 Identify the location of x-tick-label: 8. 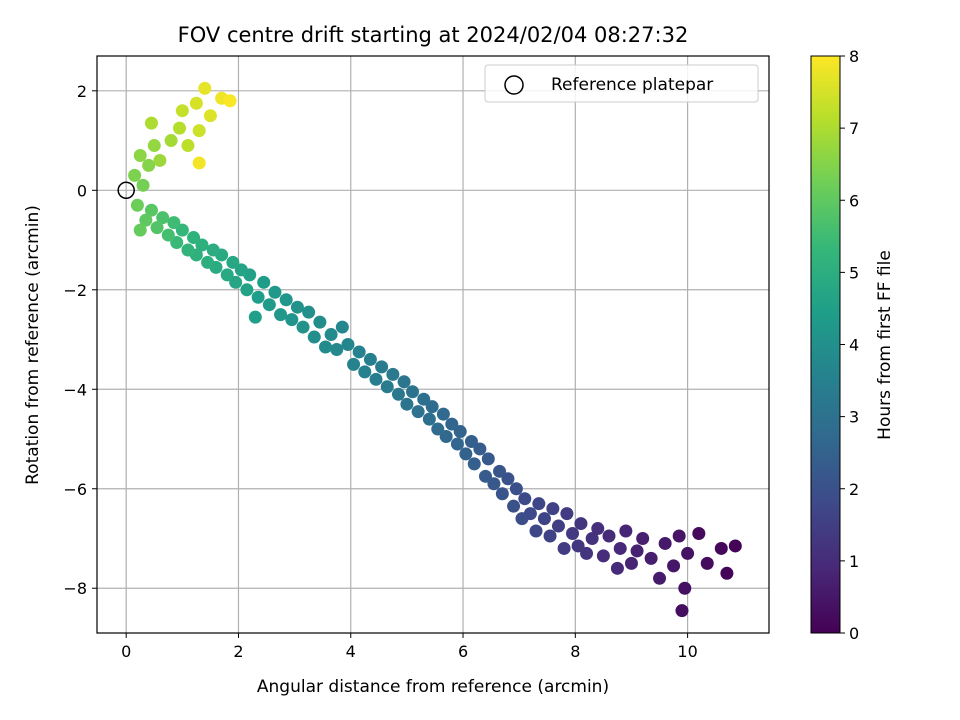
(575, 651).